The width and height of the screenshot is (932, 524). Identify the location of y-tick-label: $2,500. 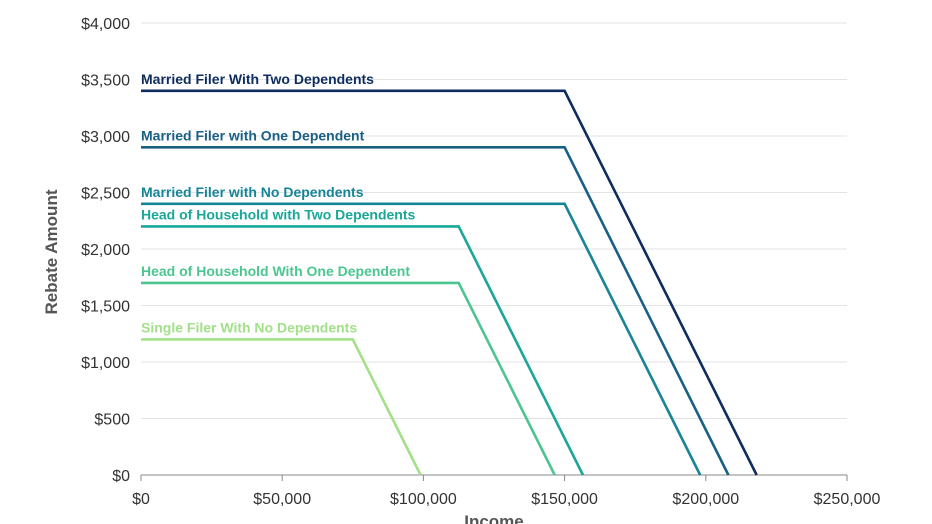
(105, 194).